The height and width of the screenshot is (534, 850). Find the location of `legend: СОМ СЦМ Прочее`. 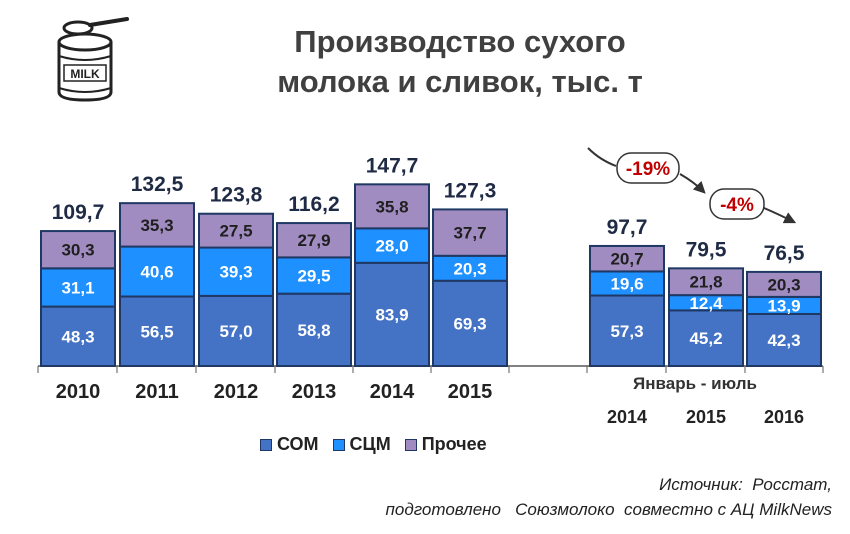

legend: СОМ СЦМ Прочее is located at coordinates (380, 444).